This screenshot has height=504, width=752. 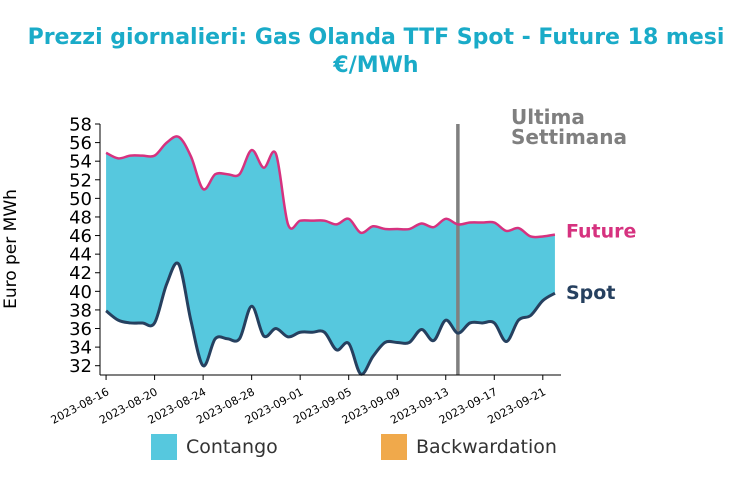 What do you see at coordinates (601, 232) in the screenshot?
I see `series-label-future: Future` at bounding box center [601, 232].